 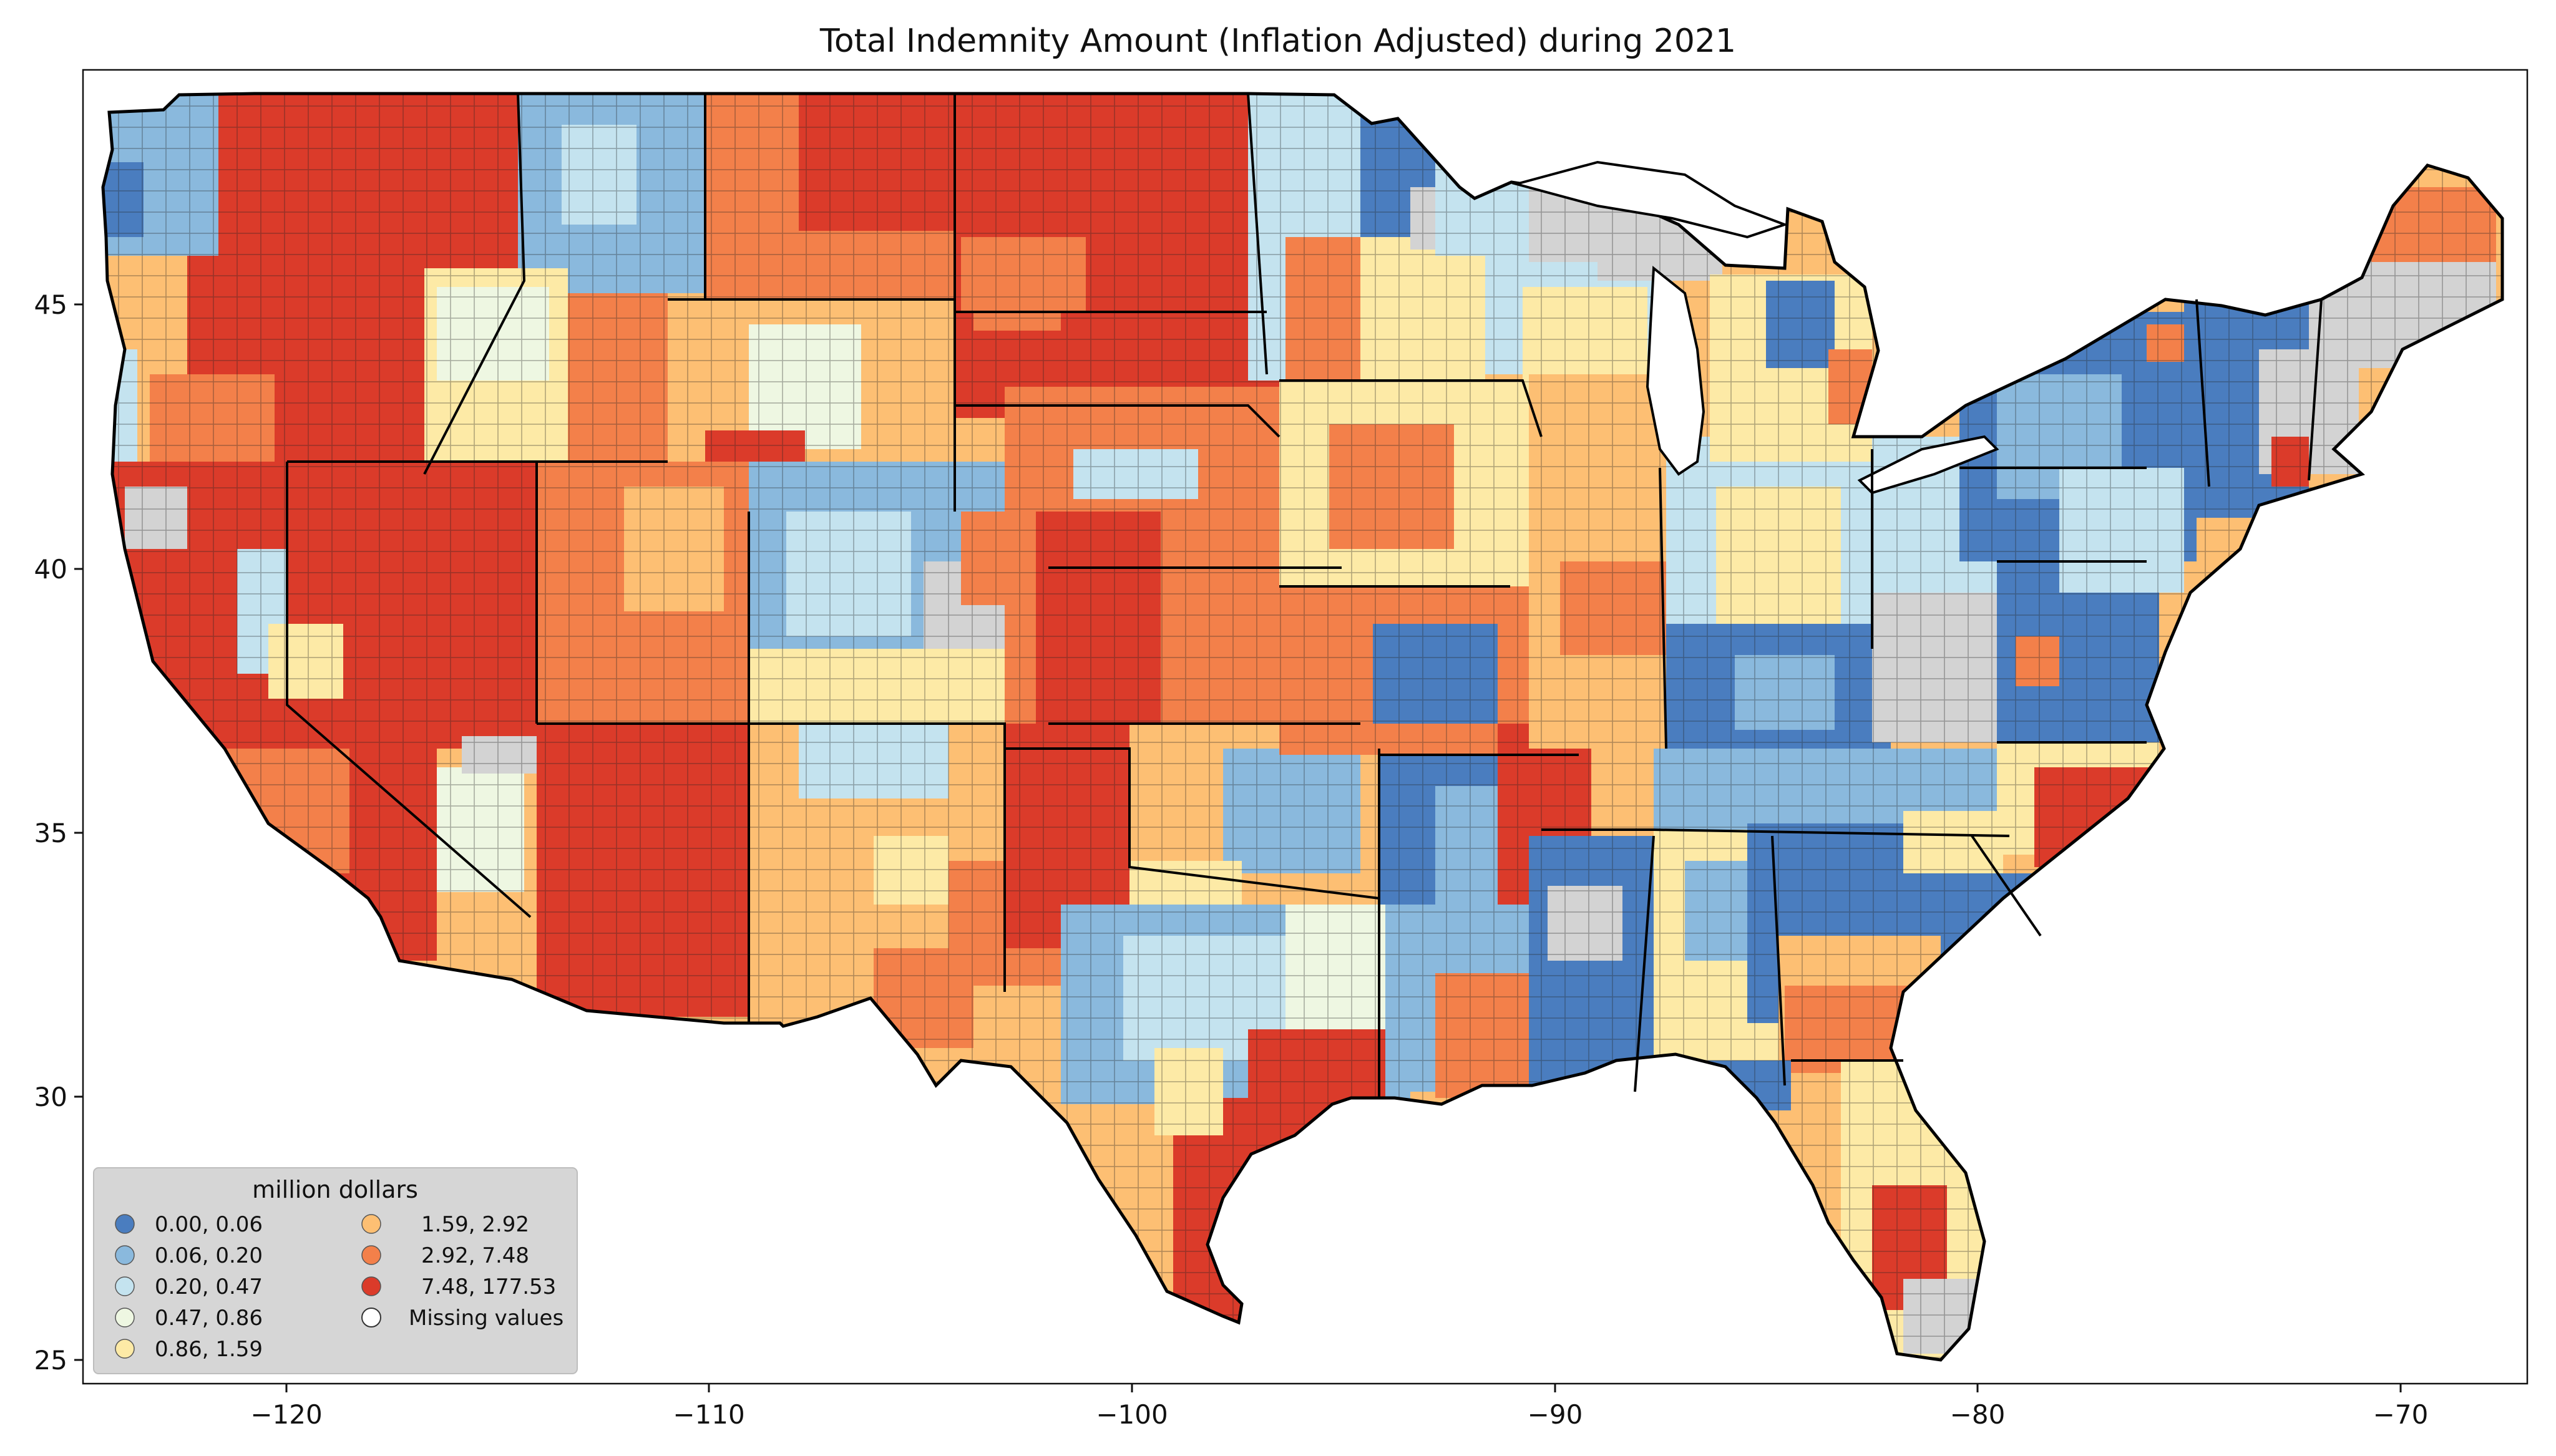 I want to click on lake-superior, so click(x=1649, y=200).